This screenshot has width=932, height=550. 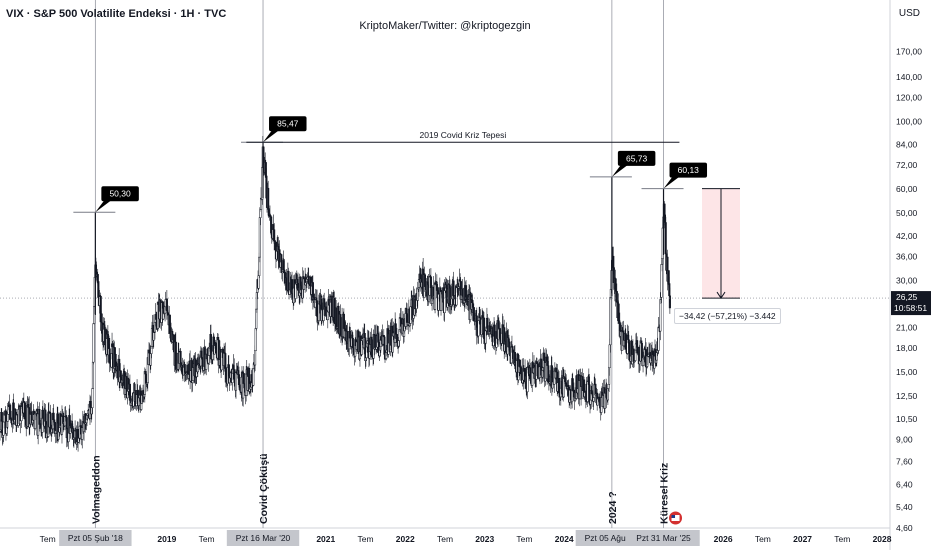 I want to click on price-tick-label: 170,00, so click(x=909, y=51).